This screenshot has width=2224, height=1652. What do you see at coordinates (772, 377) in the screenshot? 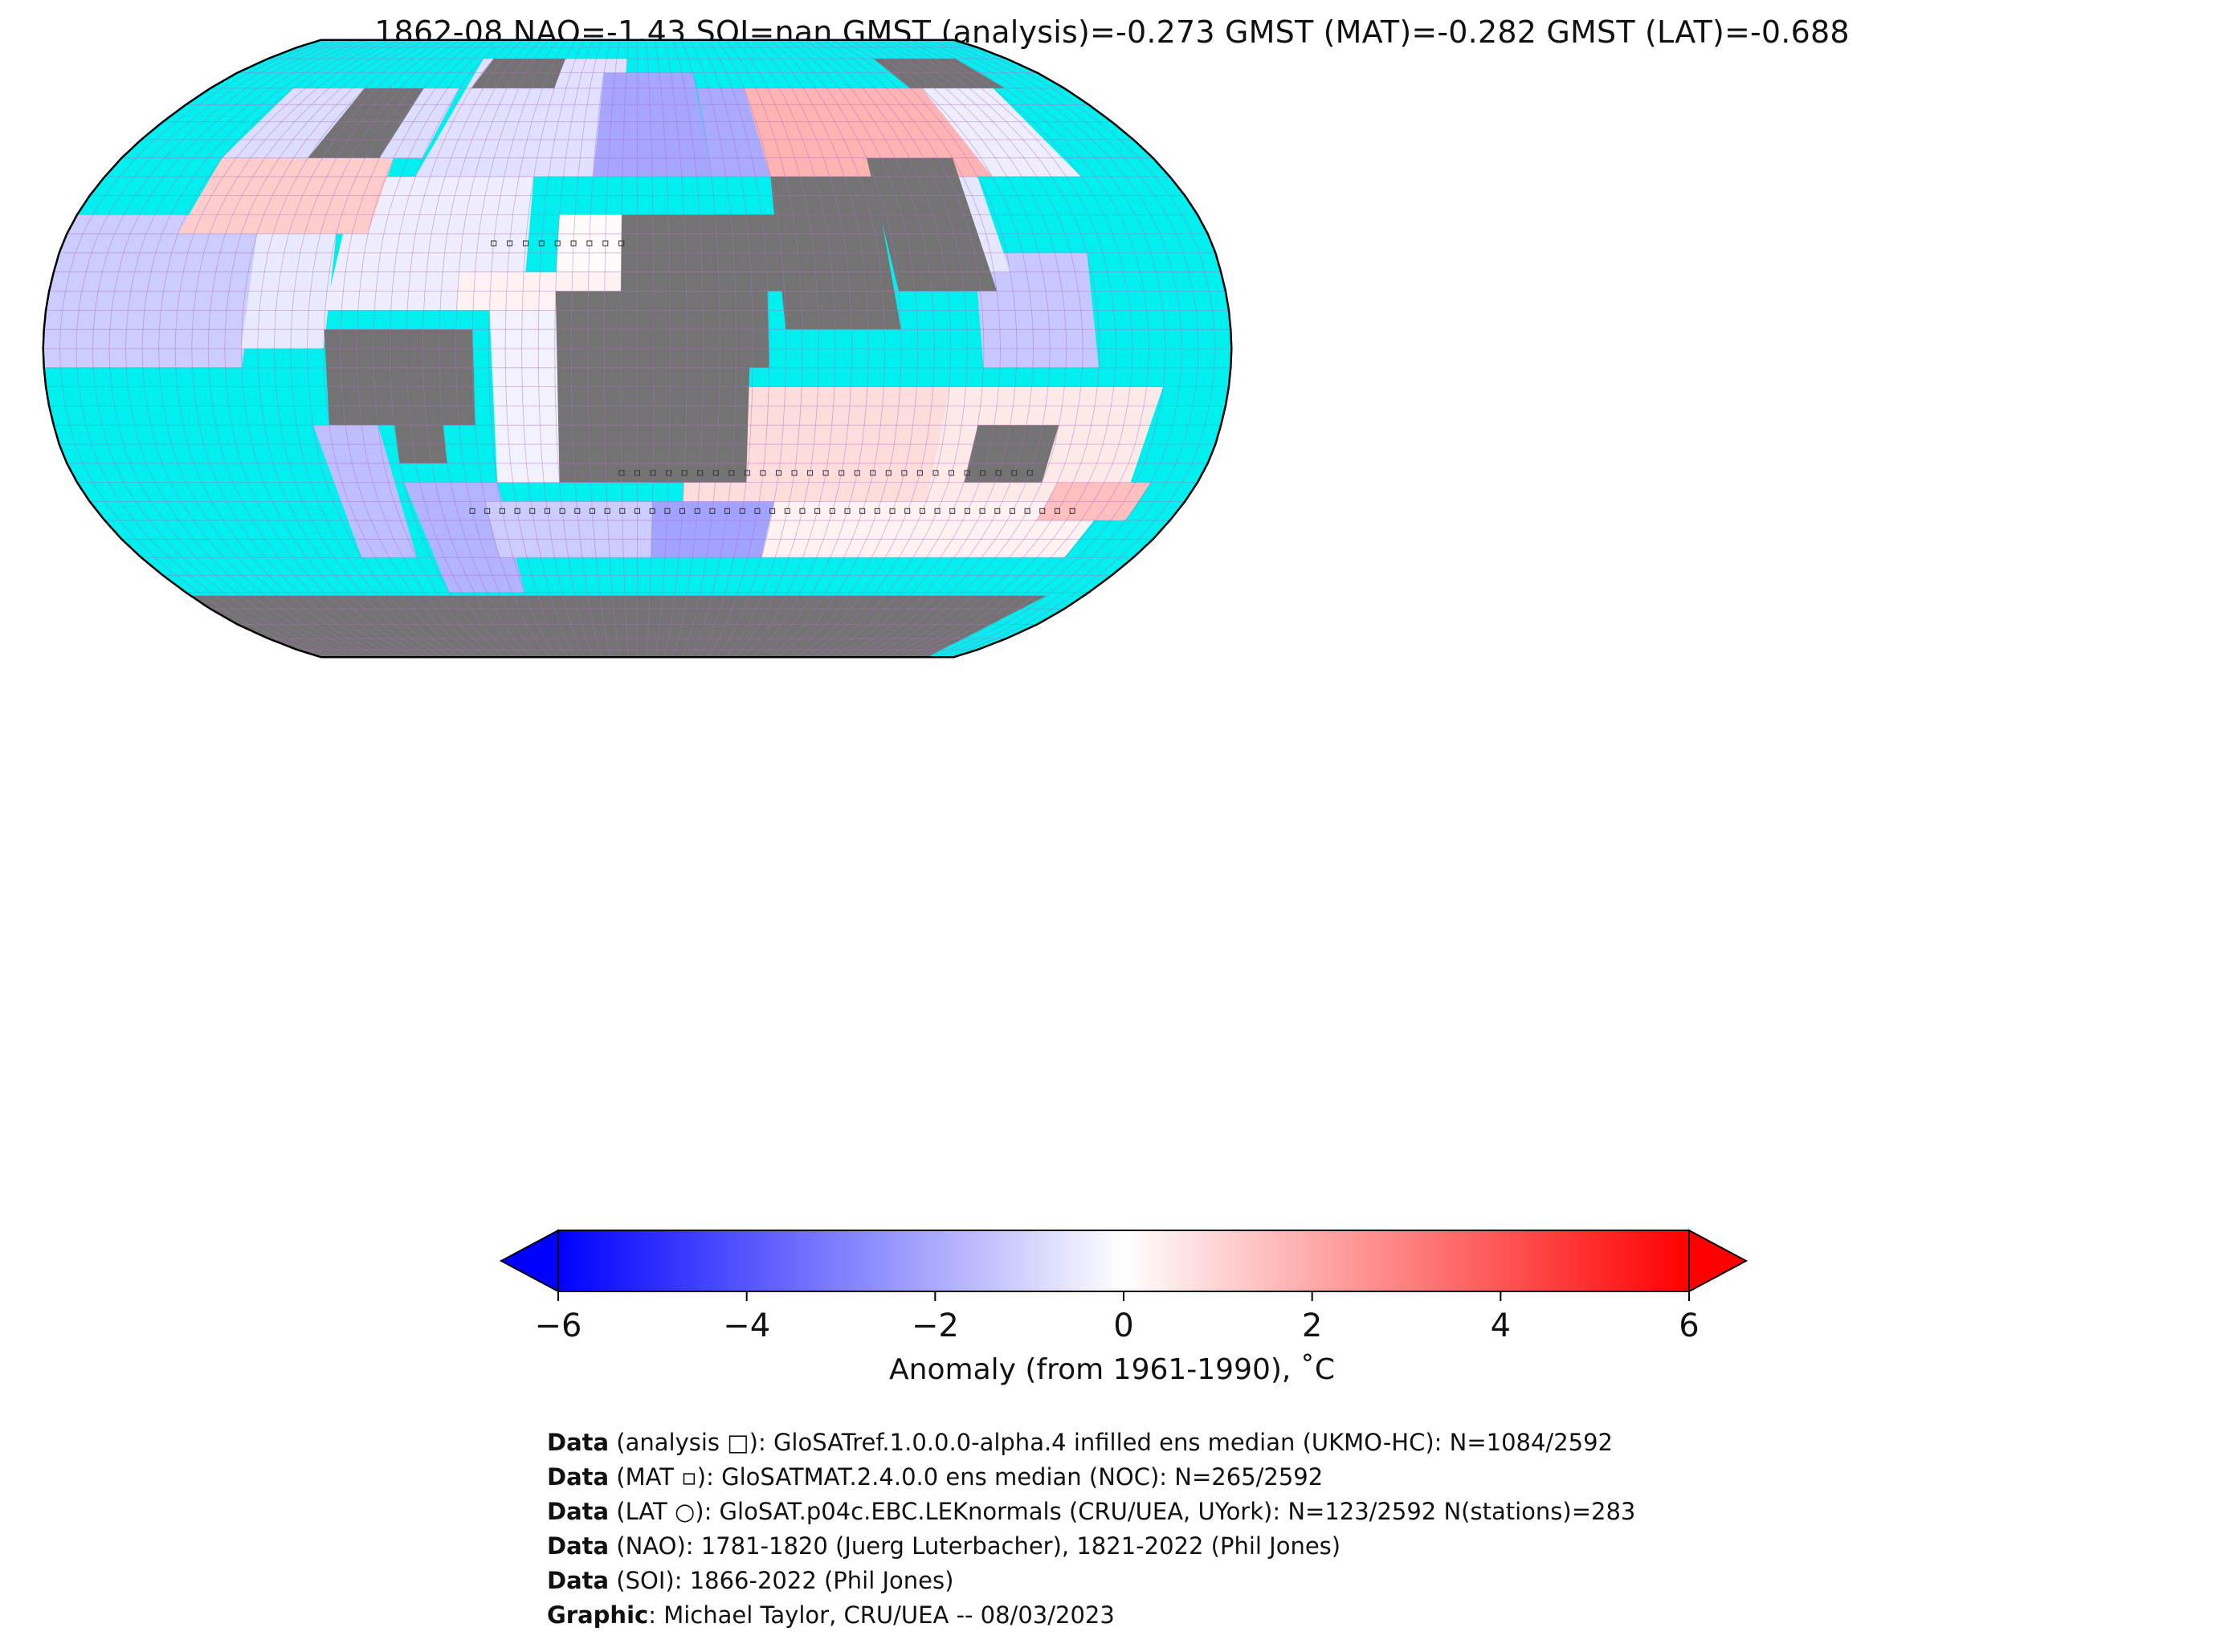
I see `station-markers` at bounding box center [772, 377].